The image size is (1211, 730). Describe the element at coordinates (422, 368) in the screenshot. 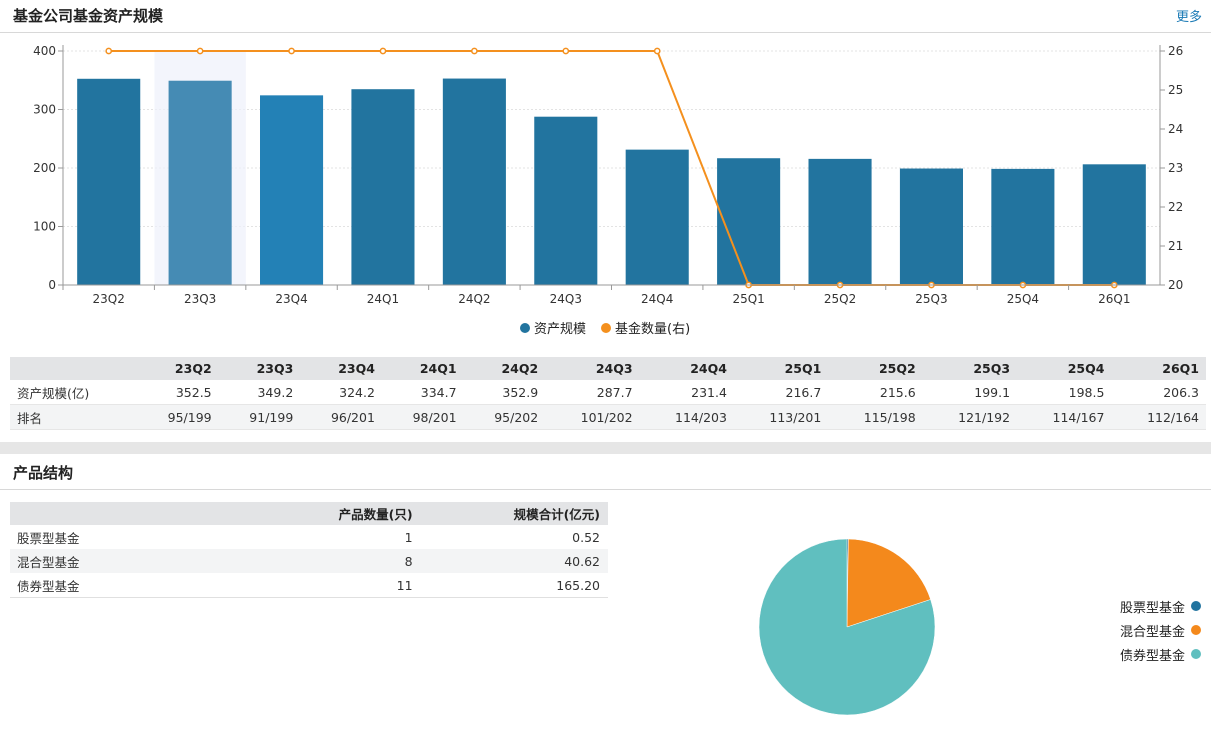

I see `header-quarter: 24Q1` at that location.